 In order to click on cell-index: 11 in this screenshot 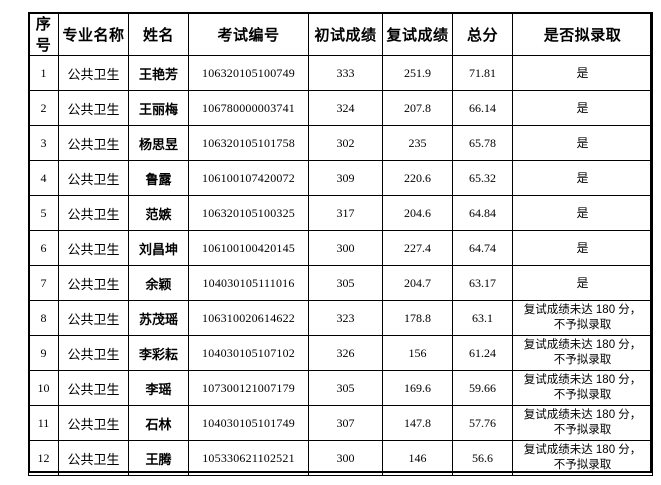, I will do `click(43, 423)`.